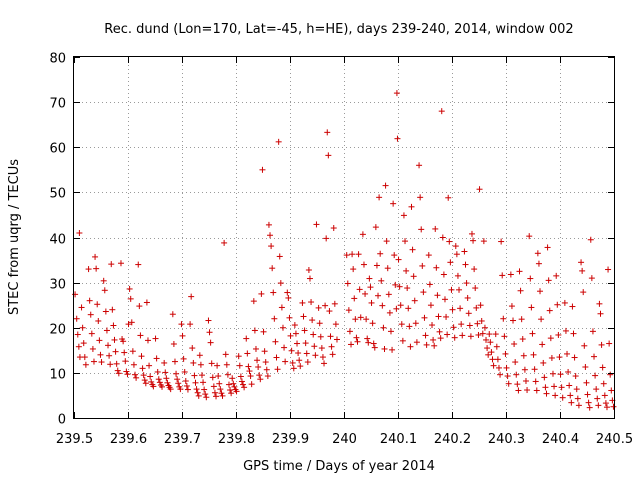 The image size is (640, 480). What do you see at coordinates (74, 439) in the screenshot?
I see `x-tick-label: 239.5` at bounding box center [74, 439].